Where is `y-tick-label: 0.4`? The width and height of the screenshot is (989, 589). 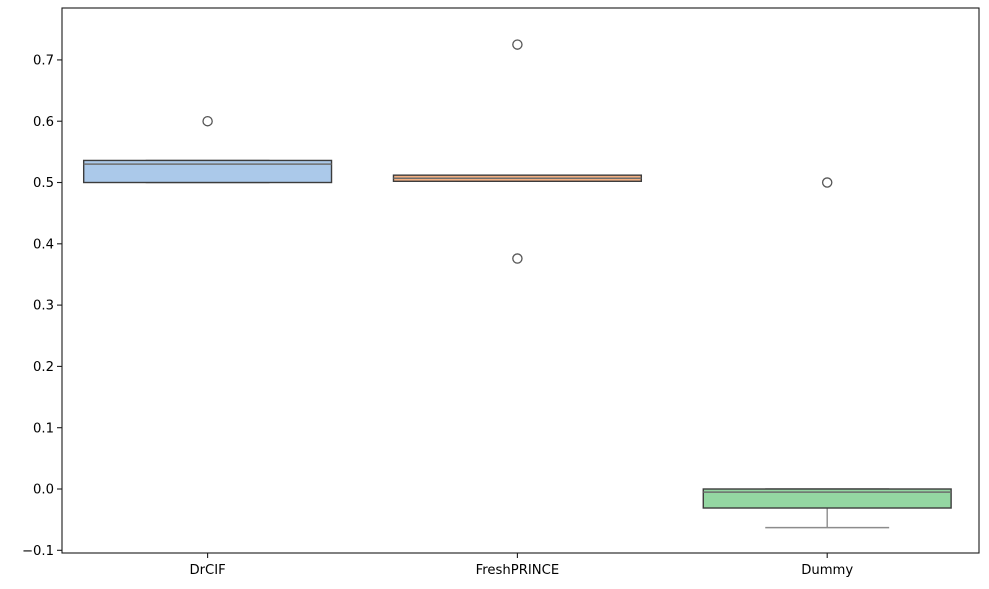 y-tick-label: 0.4 is located at coordinates (43, 244).